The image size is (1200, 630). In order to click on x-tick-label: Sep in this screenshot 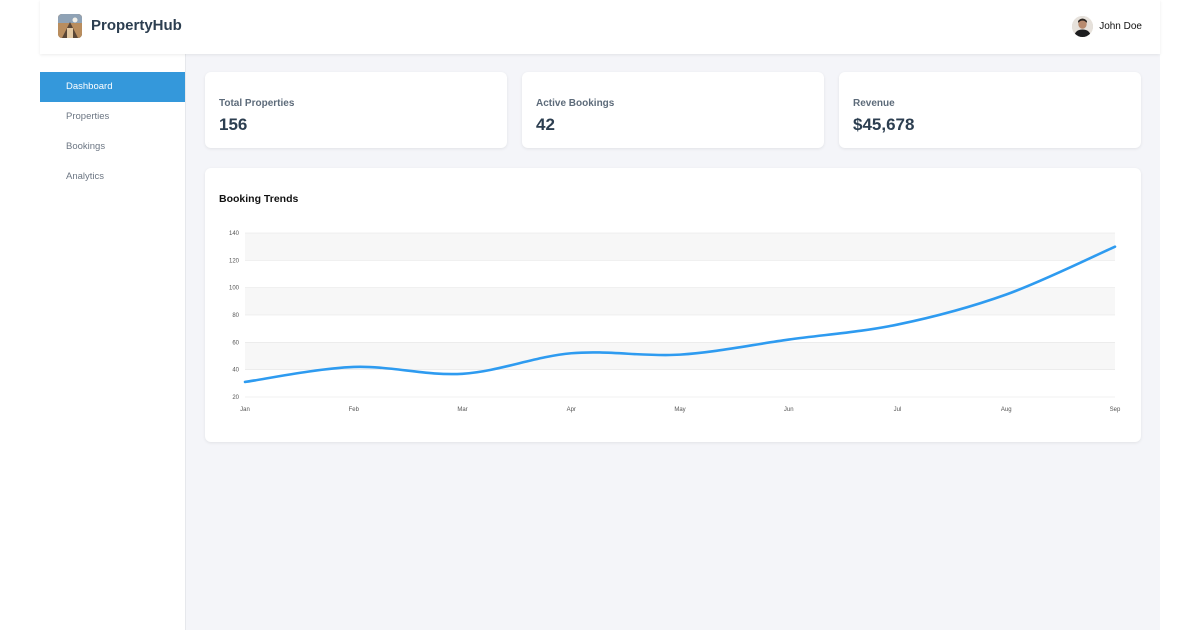, I will do `click(1115, 410)`.